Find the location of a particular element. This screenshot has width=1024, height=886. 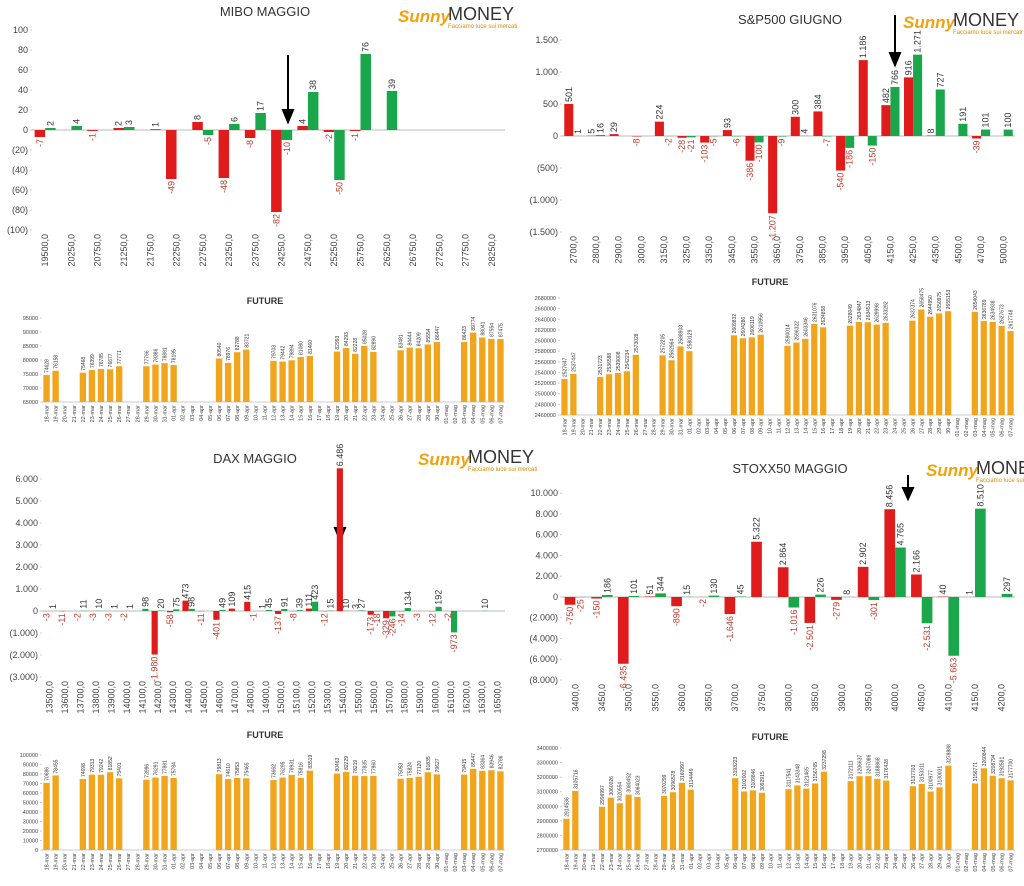

value-label: 88041 is located at coordinates (483, 328).